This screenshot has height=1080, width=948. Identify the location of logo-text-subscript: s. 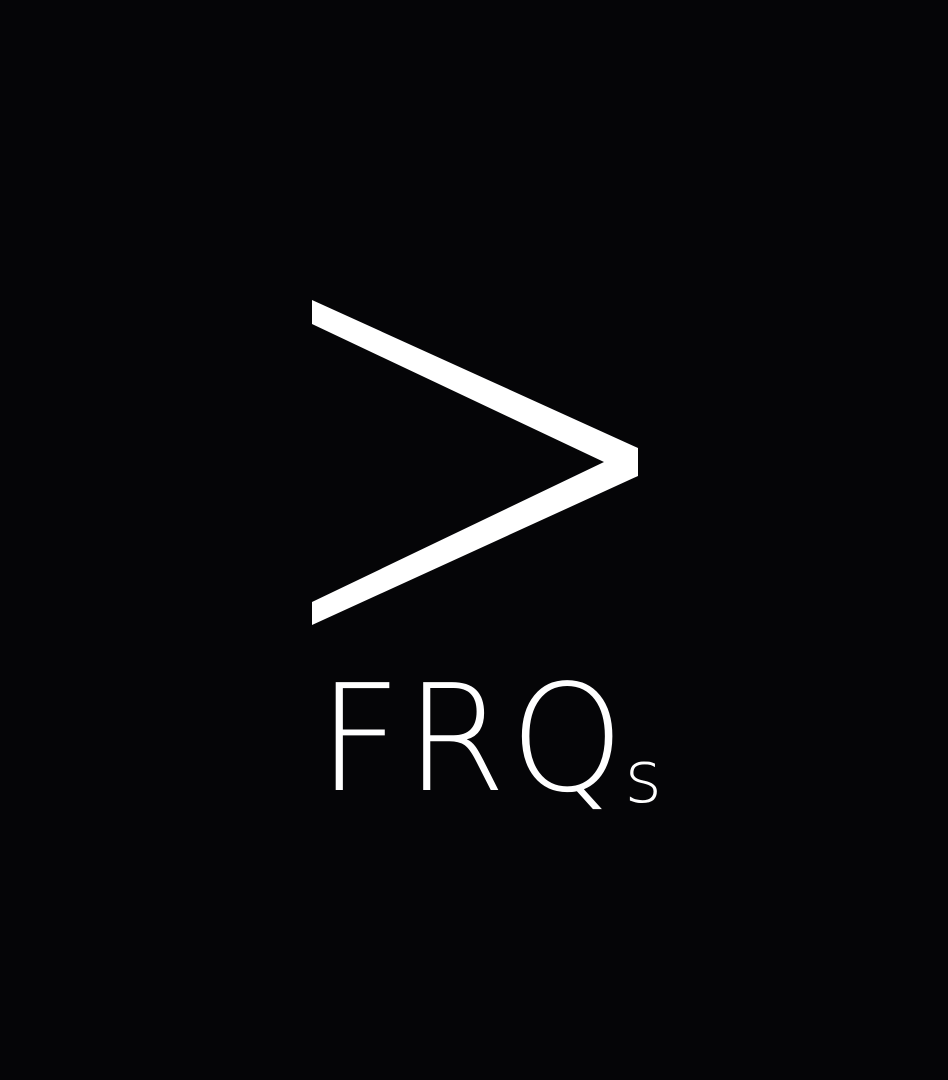
(643, 777).